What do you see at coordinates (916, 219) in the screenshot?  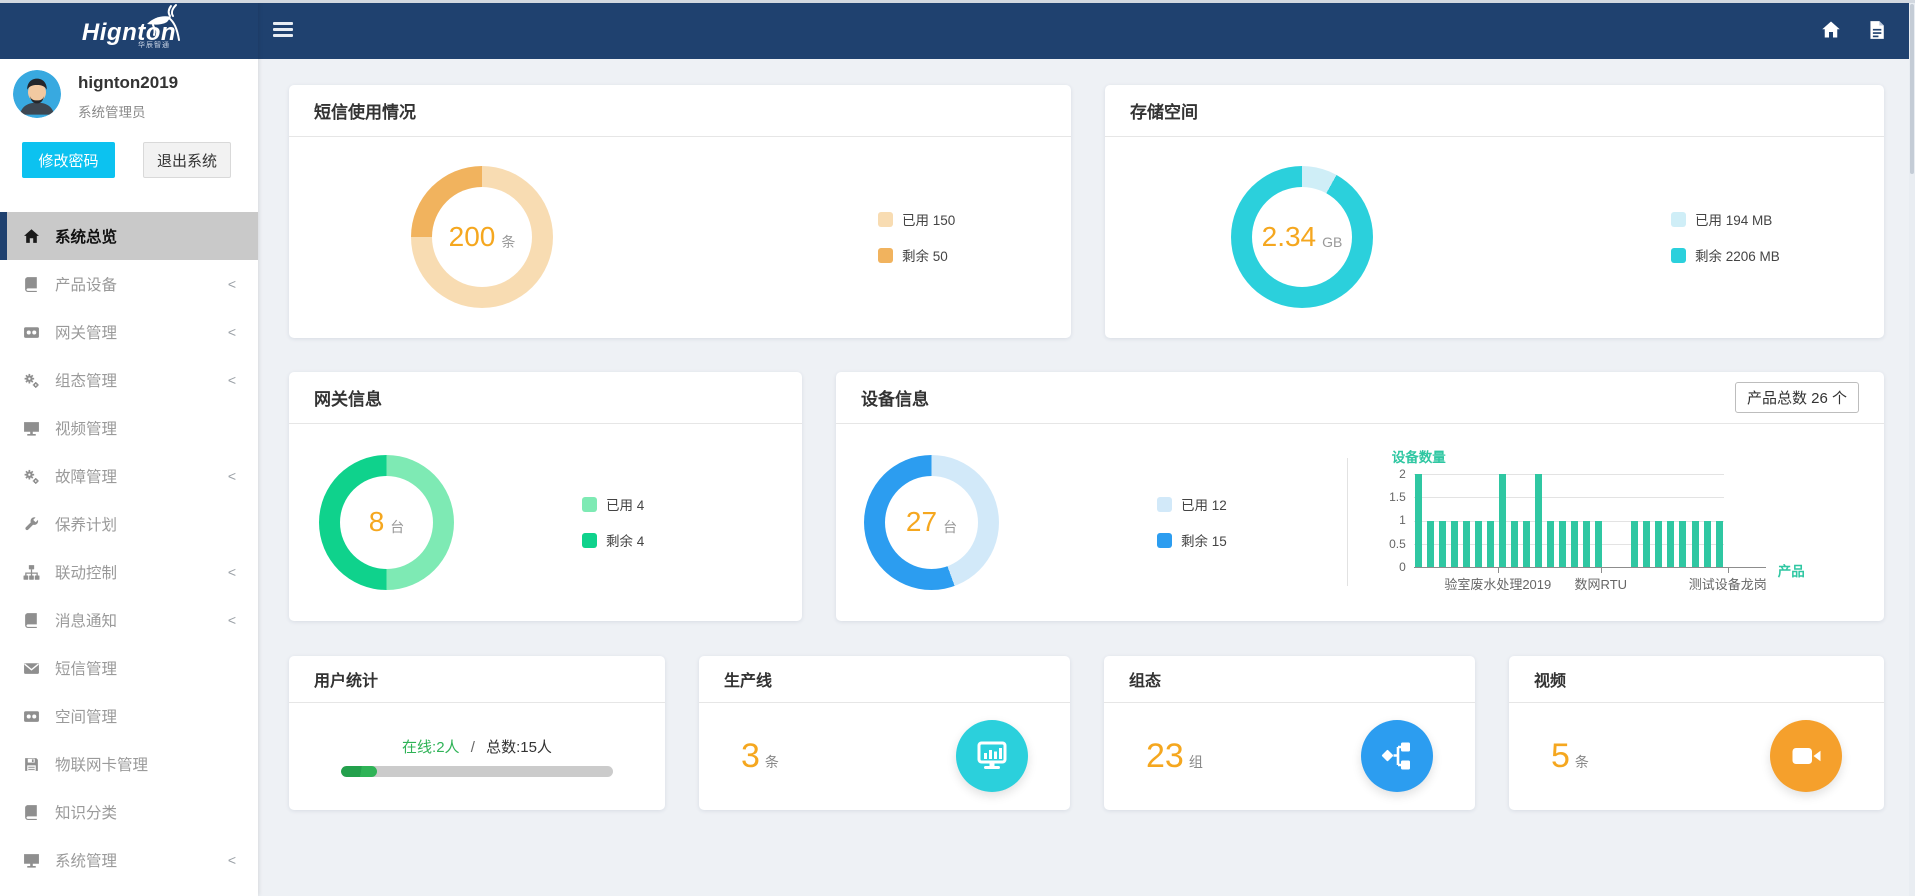 I see `legend-item: 已用 150` at bounding box center [916, 219].